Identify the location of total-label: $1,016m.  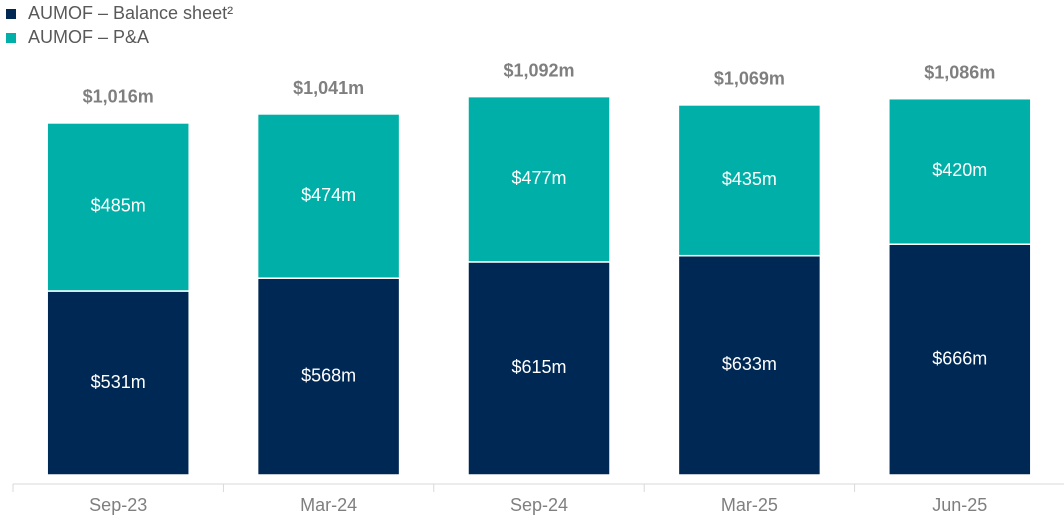
(118, 97).